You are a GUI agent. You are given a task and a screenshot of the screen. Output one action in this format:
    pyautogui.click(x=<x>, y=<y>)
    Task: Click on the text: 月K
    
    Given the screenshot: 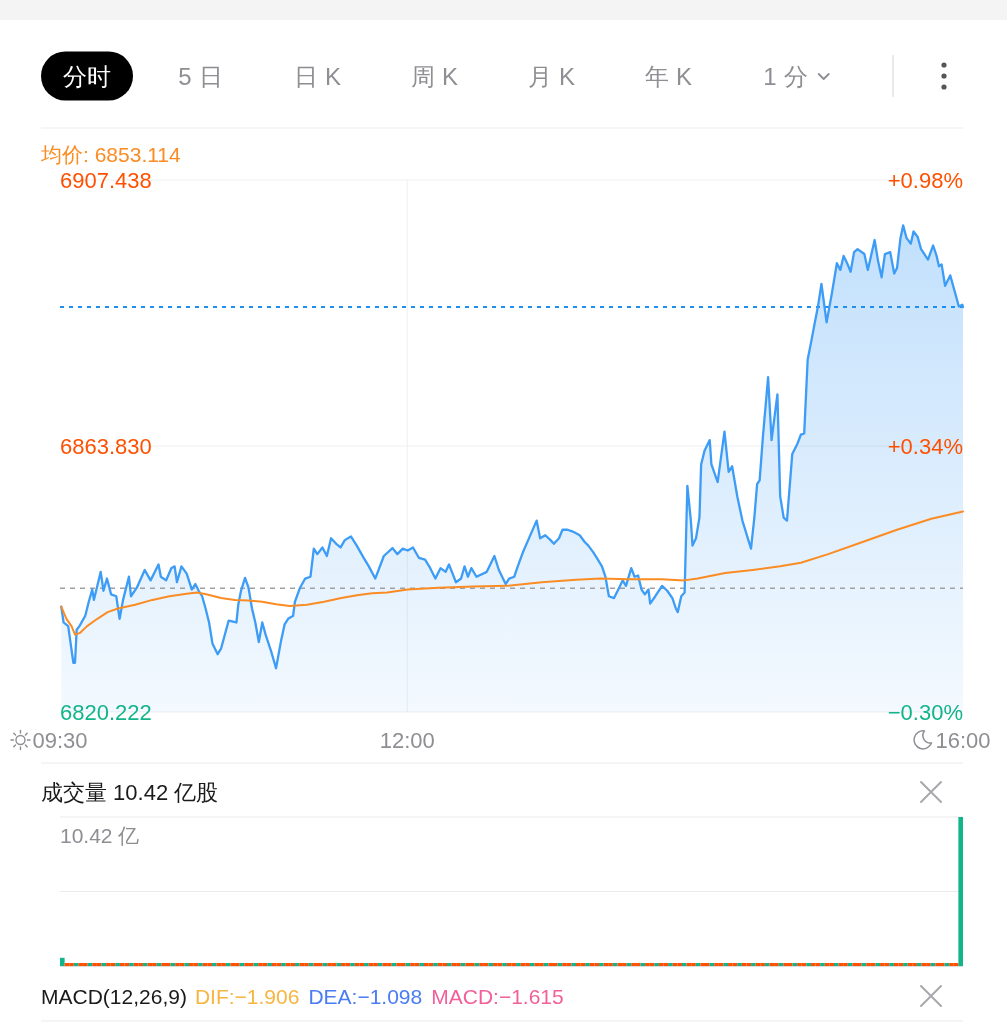 What is the action you would take?
    pyautogui.click(x=555, y=76)
    